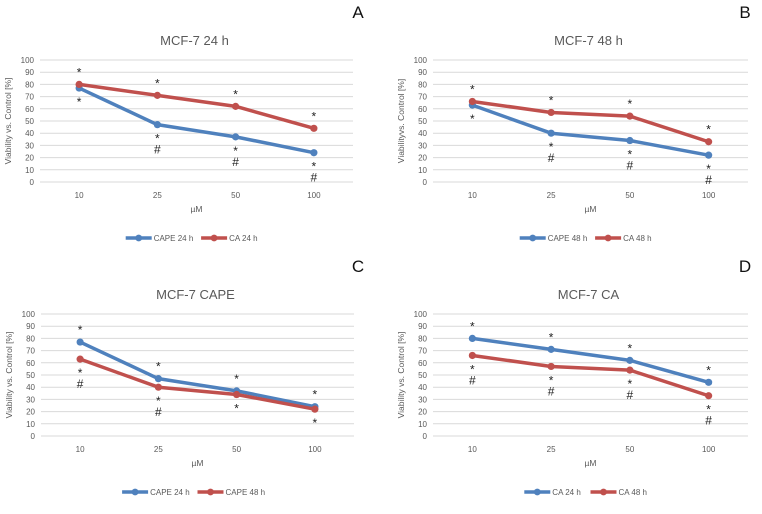  Describe the element at coordinates (588, 40) in the screenshot. I see `chart-title: MCF-7 48 h` at that location.